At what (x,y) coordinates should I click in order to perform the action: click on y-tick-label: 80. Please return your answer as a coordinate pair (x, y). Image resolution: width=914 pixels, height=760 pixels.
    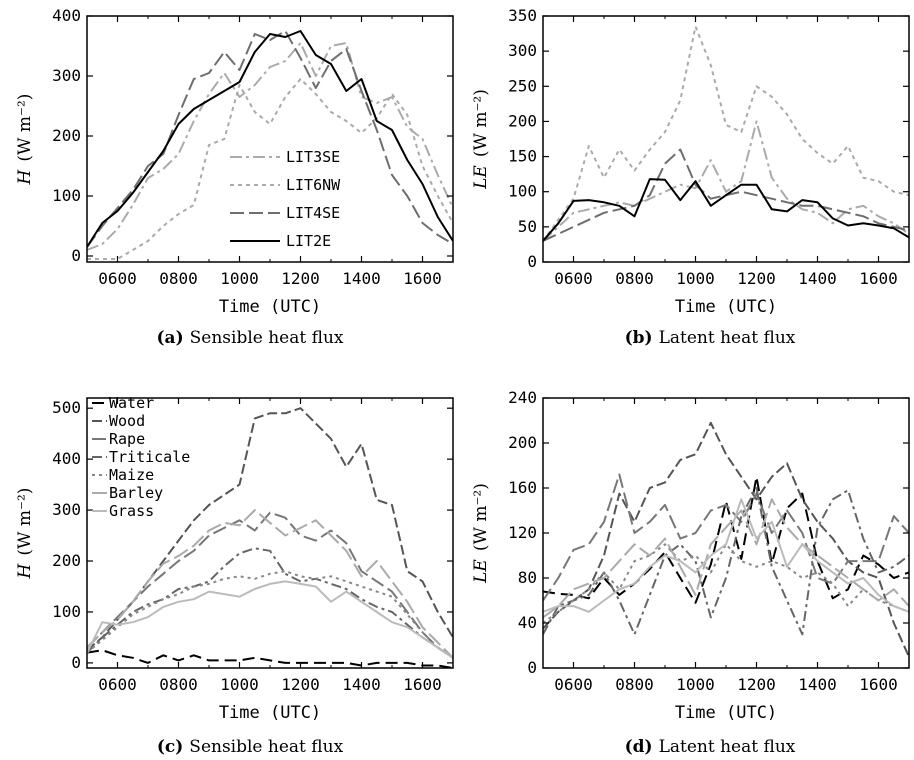
    Looking at the image, I should click on (527, 577).